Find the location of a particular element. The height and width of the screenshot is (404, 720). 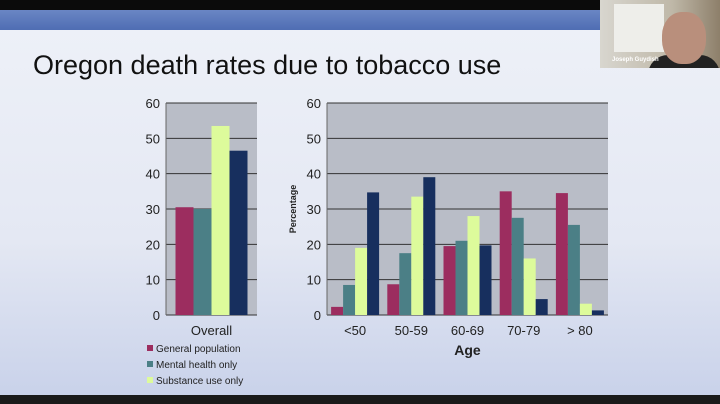

bar-<50-General population is located at coordinates (337, 310).